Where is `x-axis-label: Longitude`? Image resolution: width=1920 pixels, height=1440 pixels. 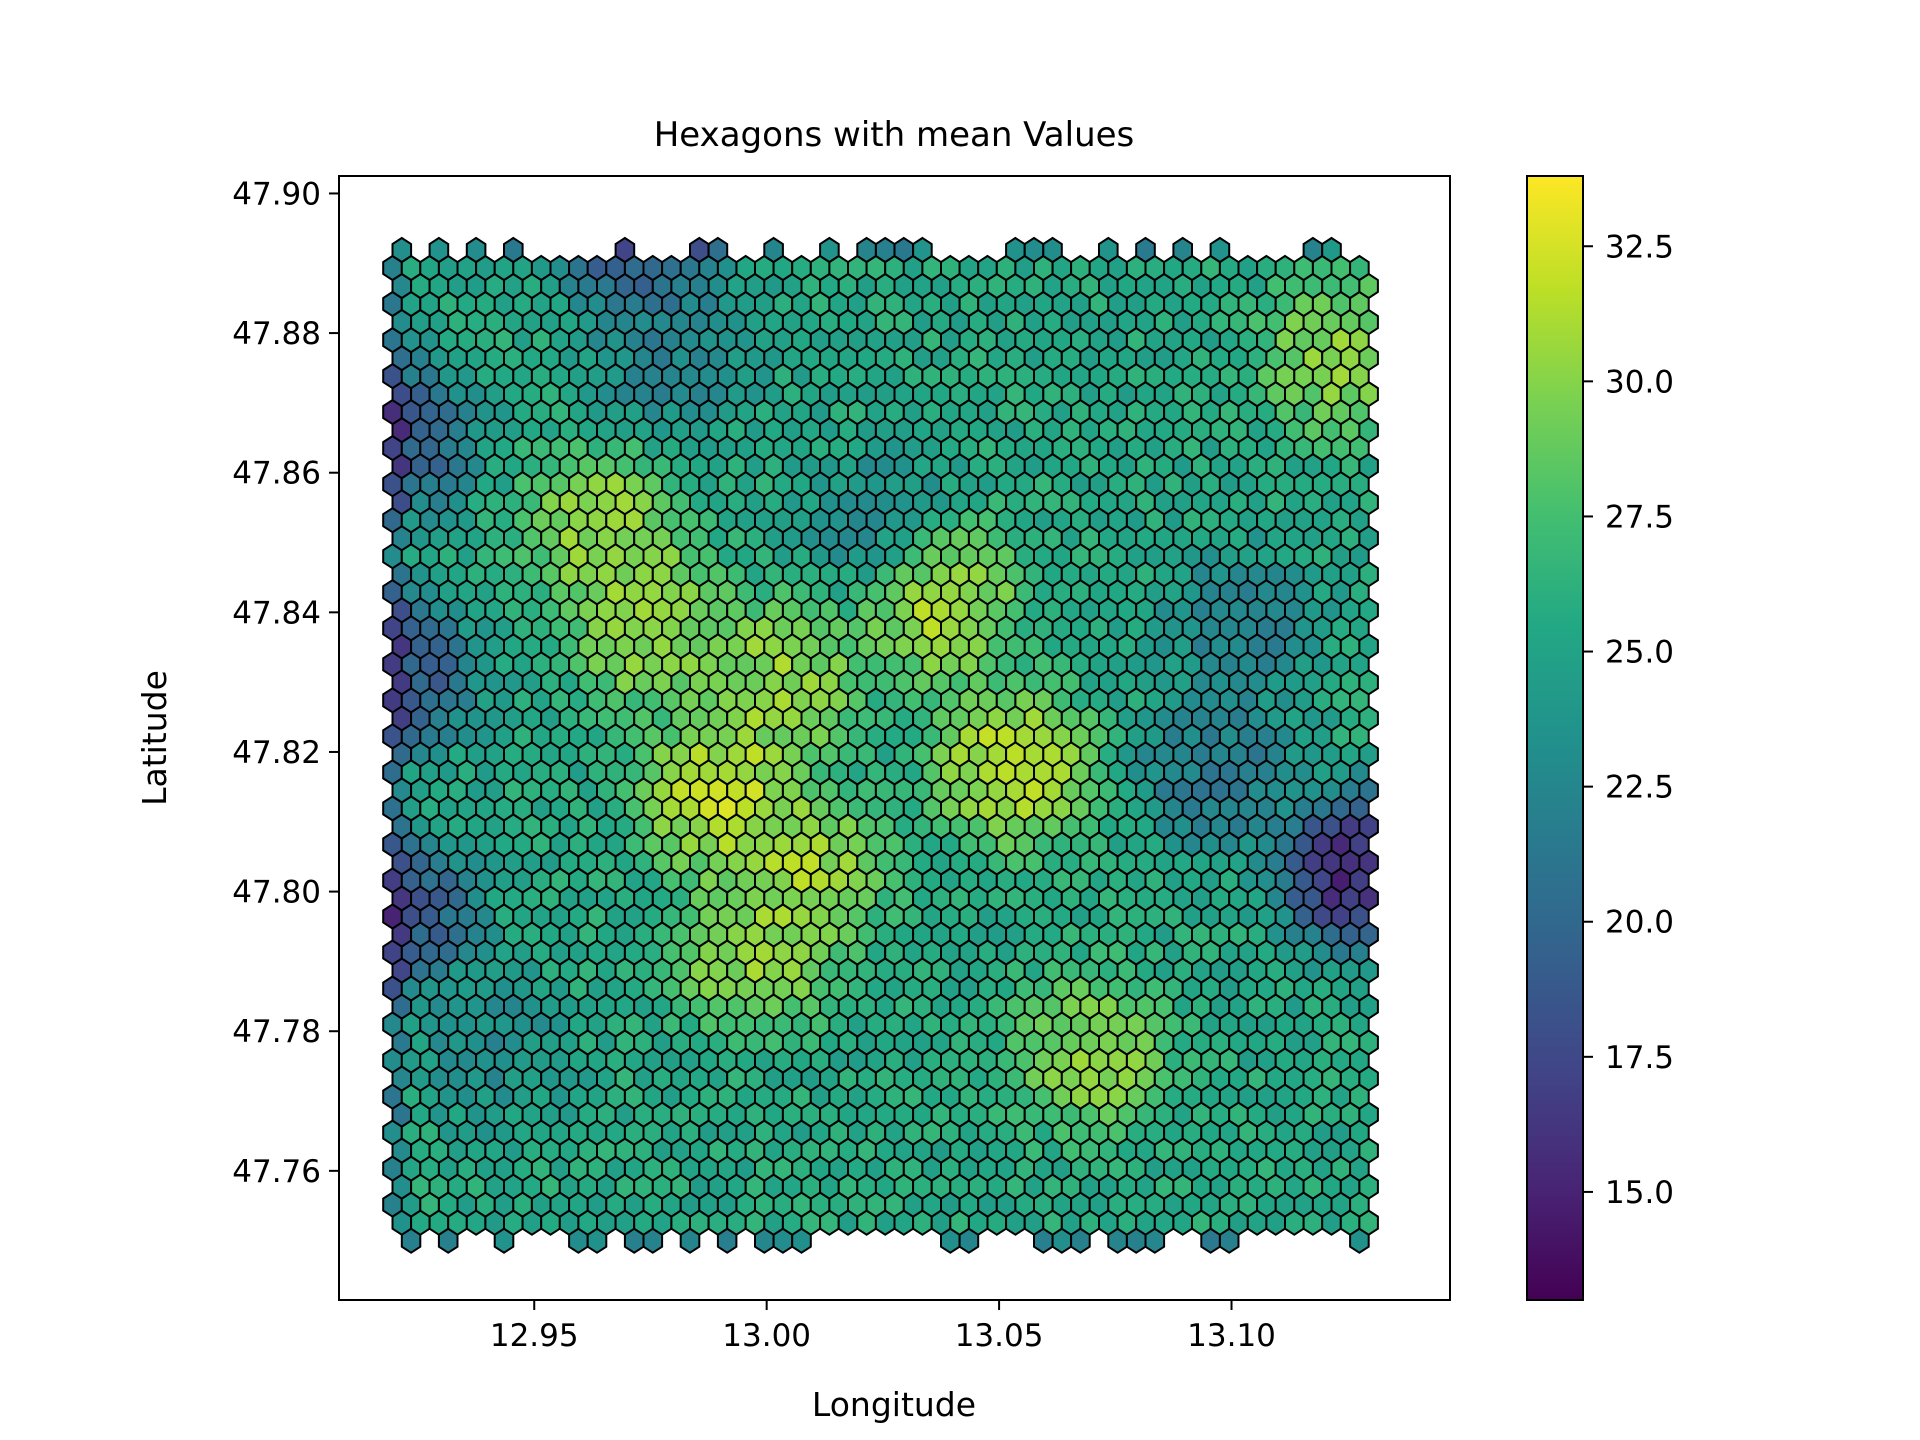 x-axis-label: Longitude is located at coordinates (894, 1404).